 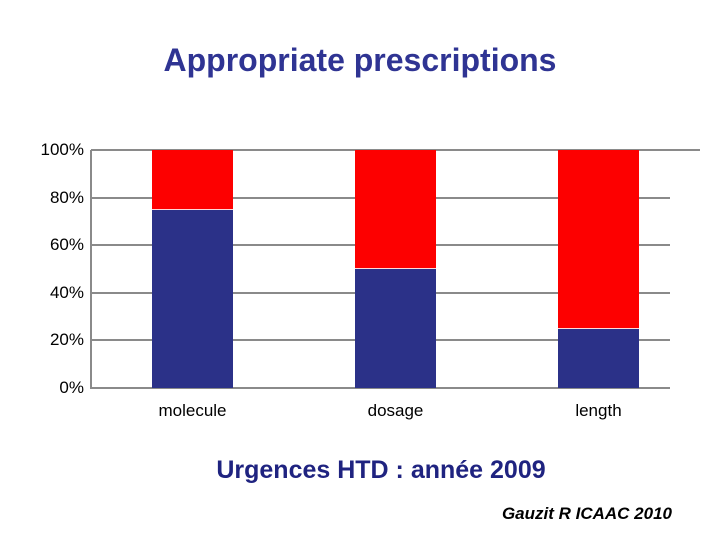 What do you see at coordinates (66, 340) in the screenshot?
I see `y-tick-label: 20%` at bounding box center [66, 340].